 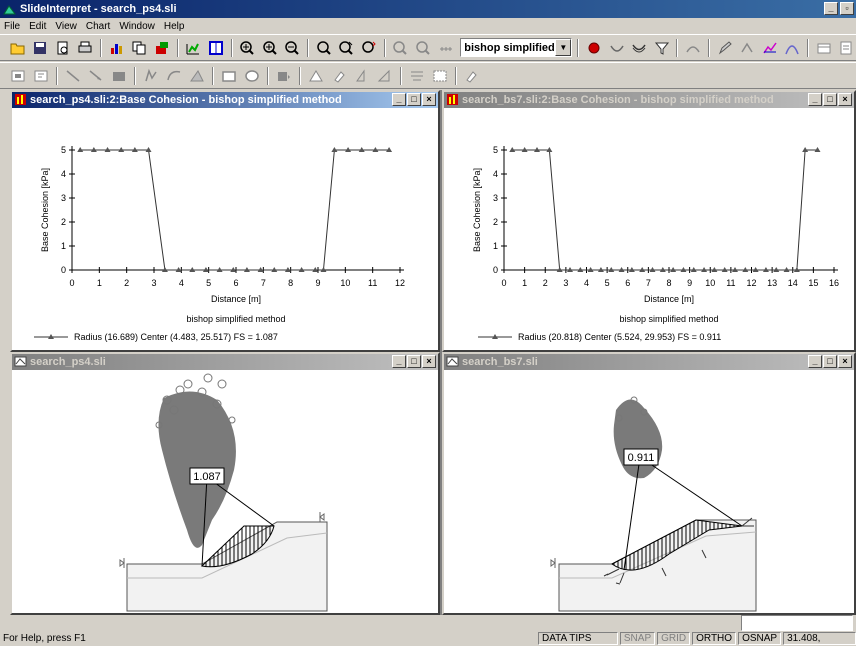 What do you see at coordinates (270, 48) in the screenshot?
I see `zoom-in-button` at bounding box center [270, 48].